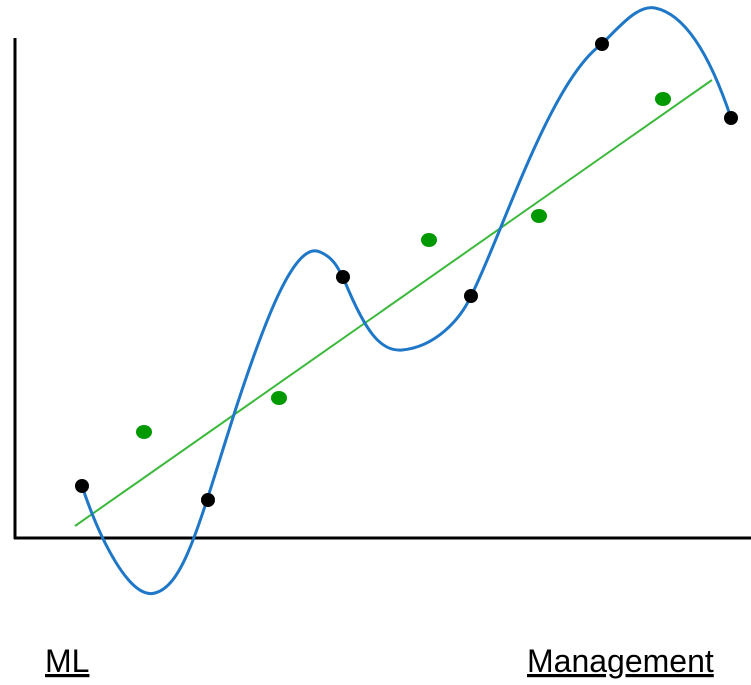 The height and width of the screenshot is (685, 751). What do you see at coordinates (67, 661) in the screenshot?
I see `left-label: ML` at bounding box center [67, 661].